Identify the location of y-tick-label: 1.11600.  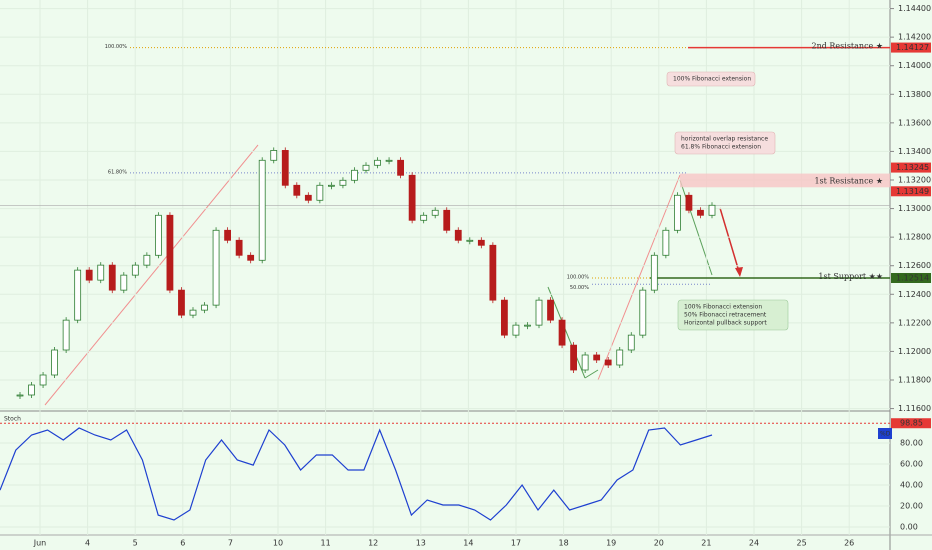
(914, 408).